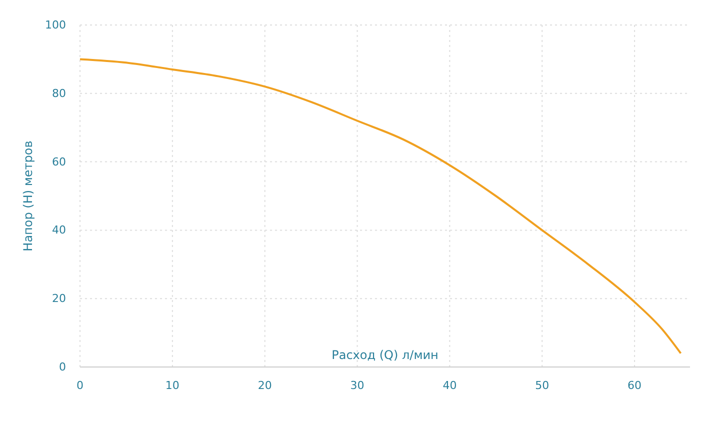 Image resolution: width=710 pixels, height=421 pixels. Describe the element at coordinates (28, 196) in the screenshot. I see `y-axis-title: Напор (H) метров` at that location.